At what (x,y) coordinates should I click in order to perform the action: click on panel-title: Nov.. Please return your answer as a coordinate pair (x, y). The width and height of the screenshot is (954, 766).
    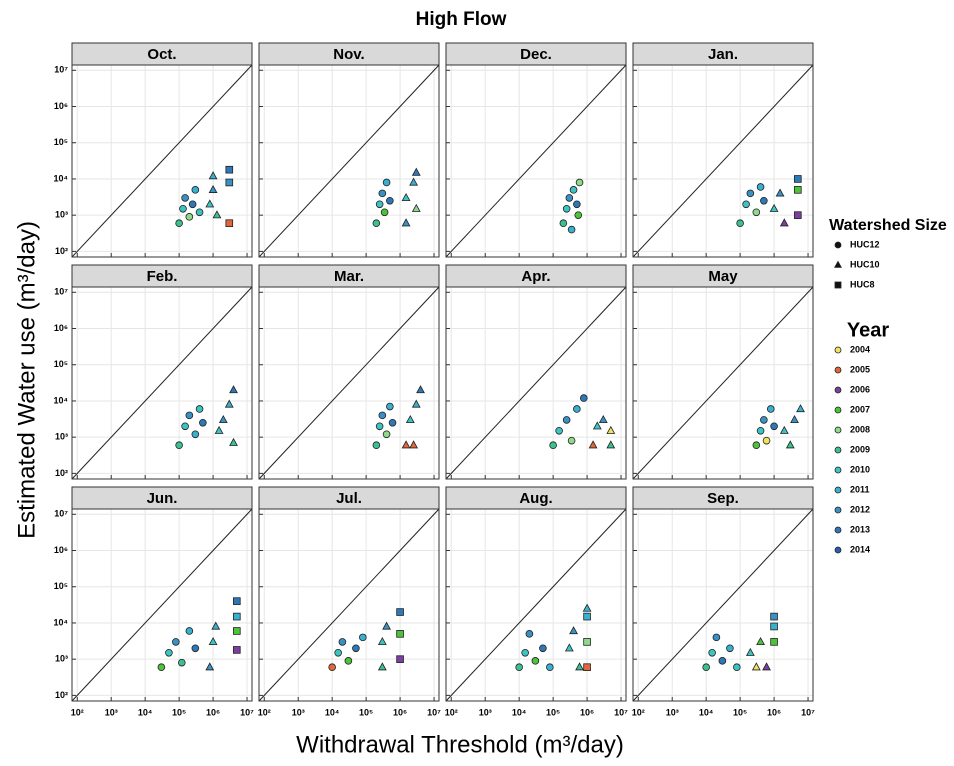
    Looking at the image, I should click on (348, 54).